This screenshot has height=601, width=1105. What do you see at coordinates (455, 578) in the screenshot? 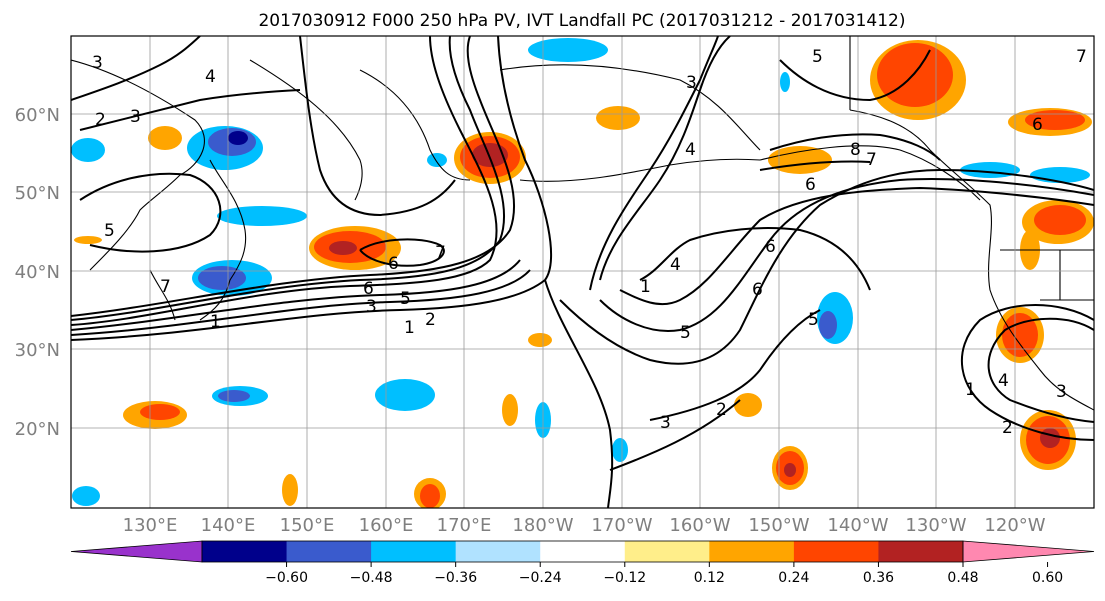
I see `colorbar-tick-label: −0.36` at bounding box center [455, 578].